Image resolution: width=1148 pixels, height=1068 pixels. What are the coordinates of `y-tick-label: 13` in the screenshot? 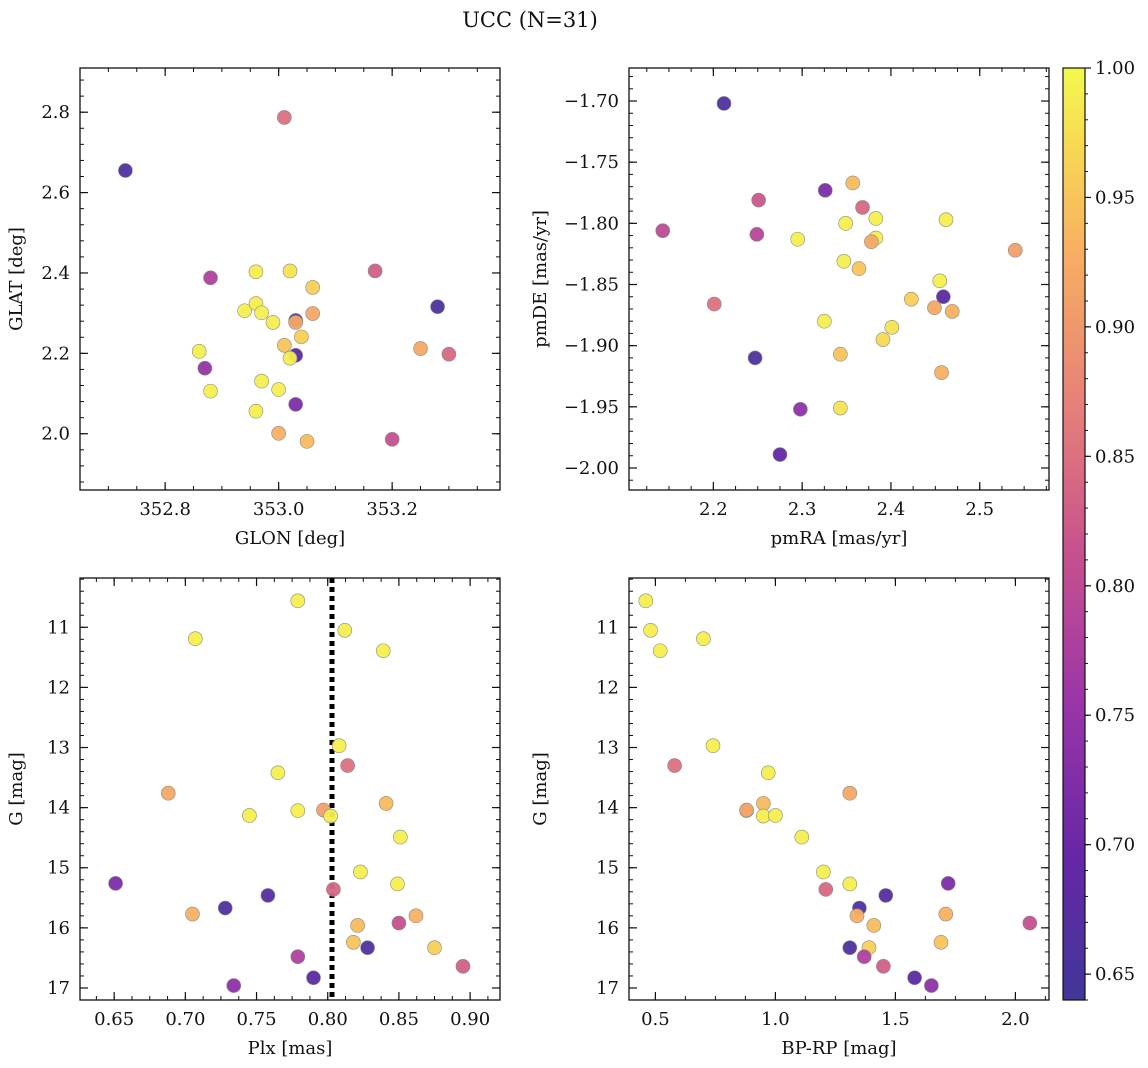 It's located at (607, 748).